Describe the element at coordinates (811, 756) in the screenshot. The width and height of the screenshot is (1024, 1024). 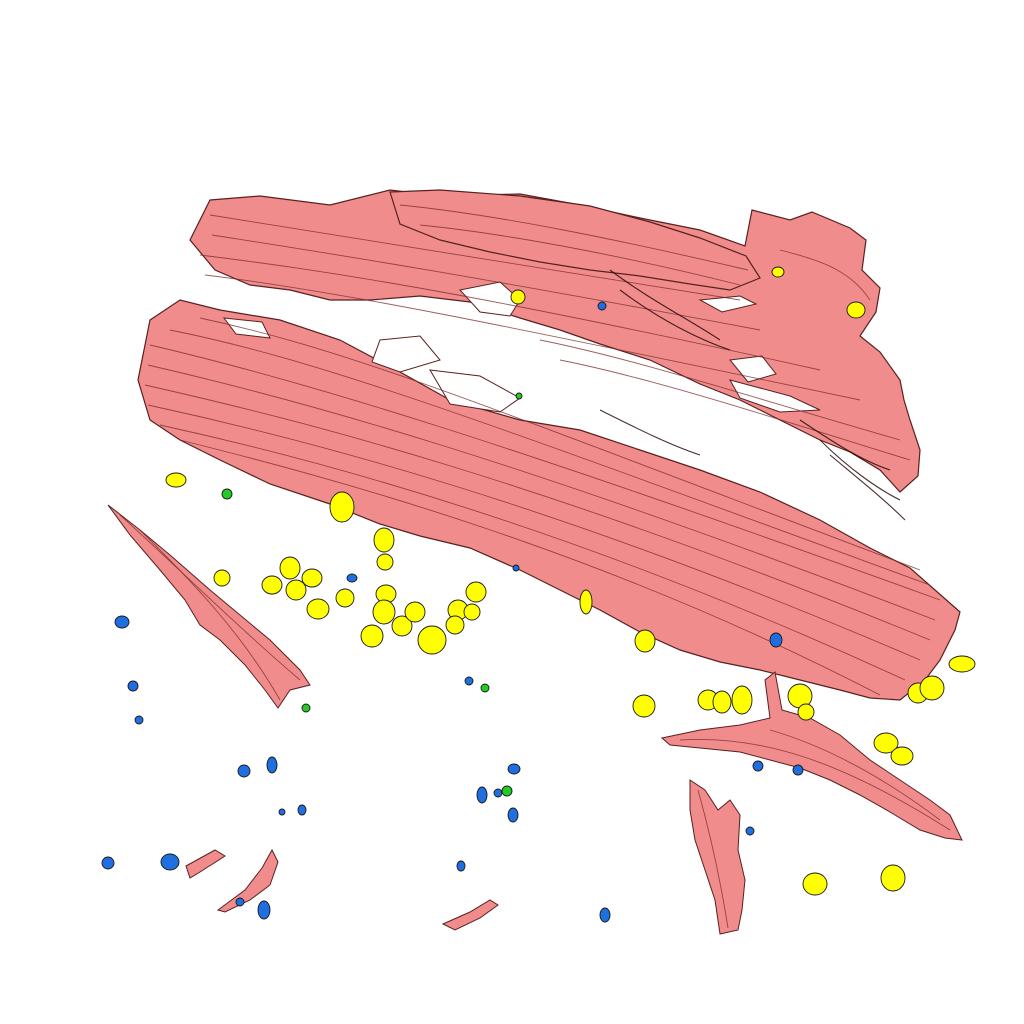
I see `fiber-fragment-right` at that location.